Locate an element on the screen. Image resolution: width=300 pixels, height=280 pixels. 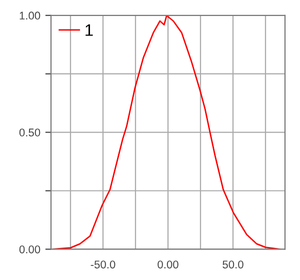
x-tick-label: 50.0 is located at coordinates (233, 264).